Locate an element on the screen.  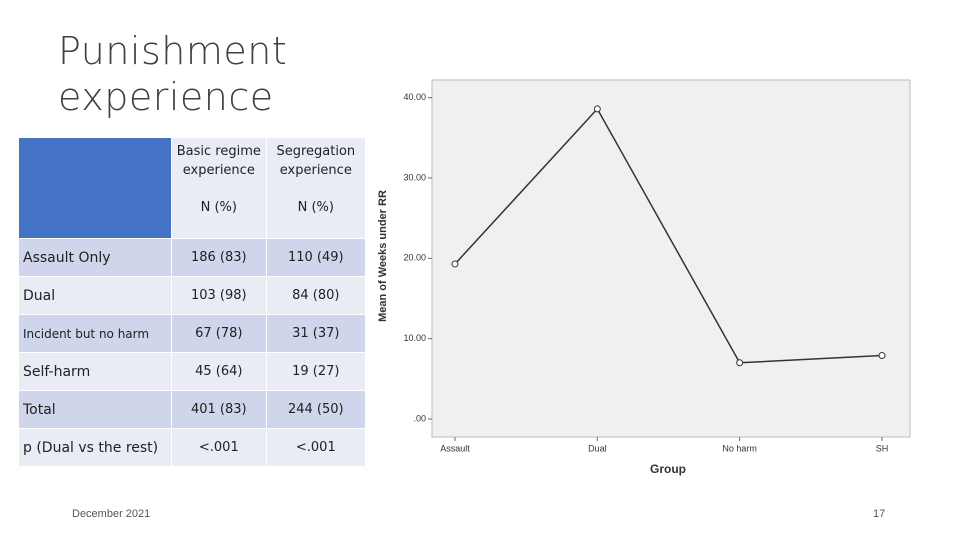
page-number: 17 is located at coordinates (879, 514).